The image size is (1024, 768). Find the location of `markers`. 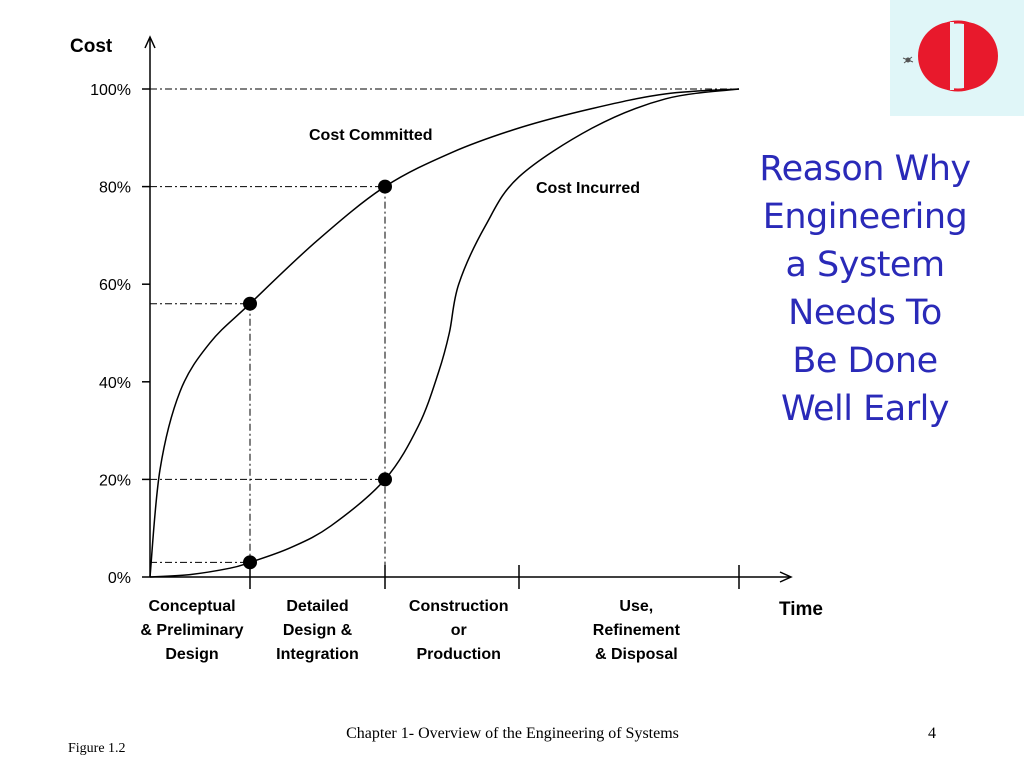

markers is located at coordinates (317, 374).